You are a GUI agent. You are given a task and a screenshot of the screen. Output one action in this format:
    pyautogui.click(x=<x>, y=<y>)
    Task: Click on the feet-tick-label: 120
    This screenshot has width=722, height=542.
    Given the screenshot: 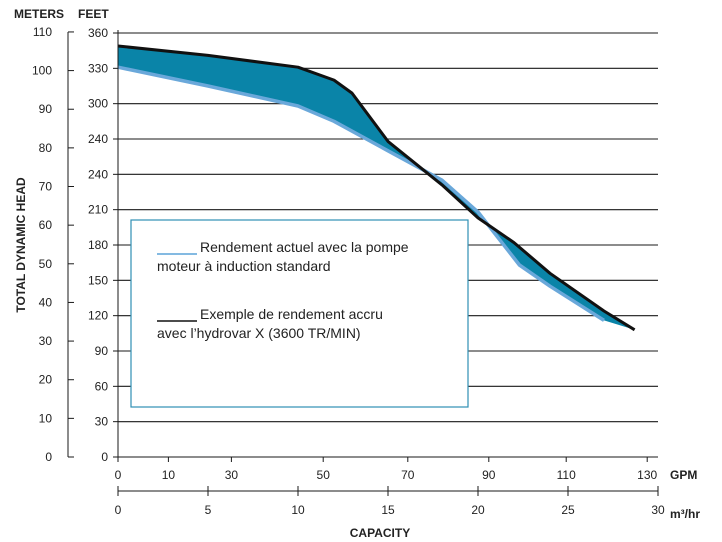 What is the action you would take?
    pyautogui.click(x=98, y=316)
    